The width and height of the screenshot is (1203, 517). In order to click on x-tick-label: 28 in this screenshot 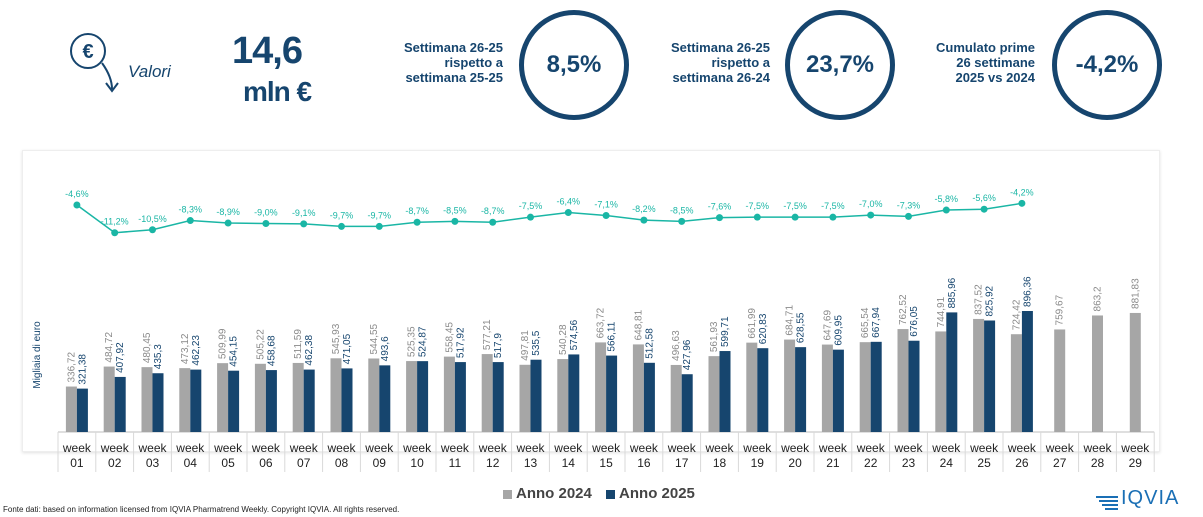, I will do `click(1098, 463)`.